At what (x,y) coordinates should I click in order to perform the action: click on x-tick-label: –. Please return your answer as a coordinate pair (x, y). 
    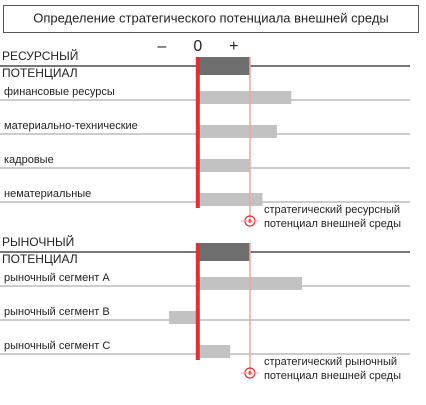
    Looking at the image, I should click on (161, 46).